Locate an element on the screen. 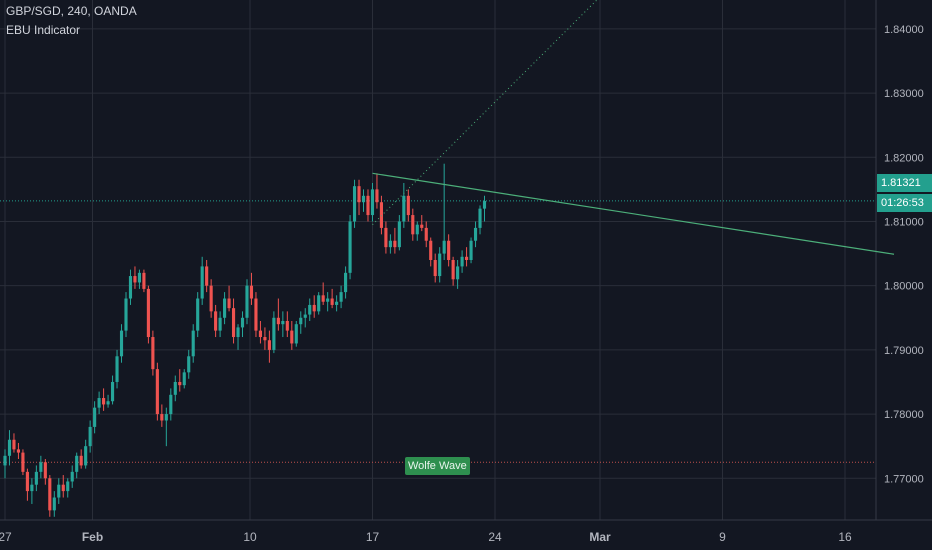 This screenshot has width=932, height=550. symbol-title: GBP/SGD, 240, OANDA is located at coordinates (71, 11).